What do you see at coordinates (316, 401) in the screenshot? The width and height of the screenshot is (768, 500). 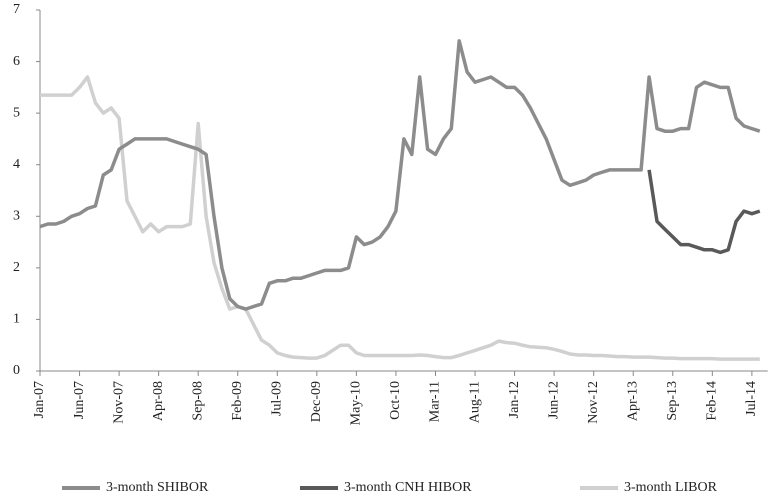 I see `x-tick-label: Dec-09` at bounding box center [316, 401].